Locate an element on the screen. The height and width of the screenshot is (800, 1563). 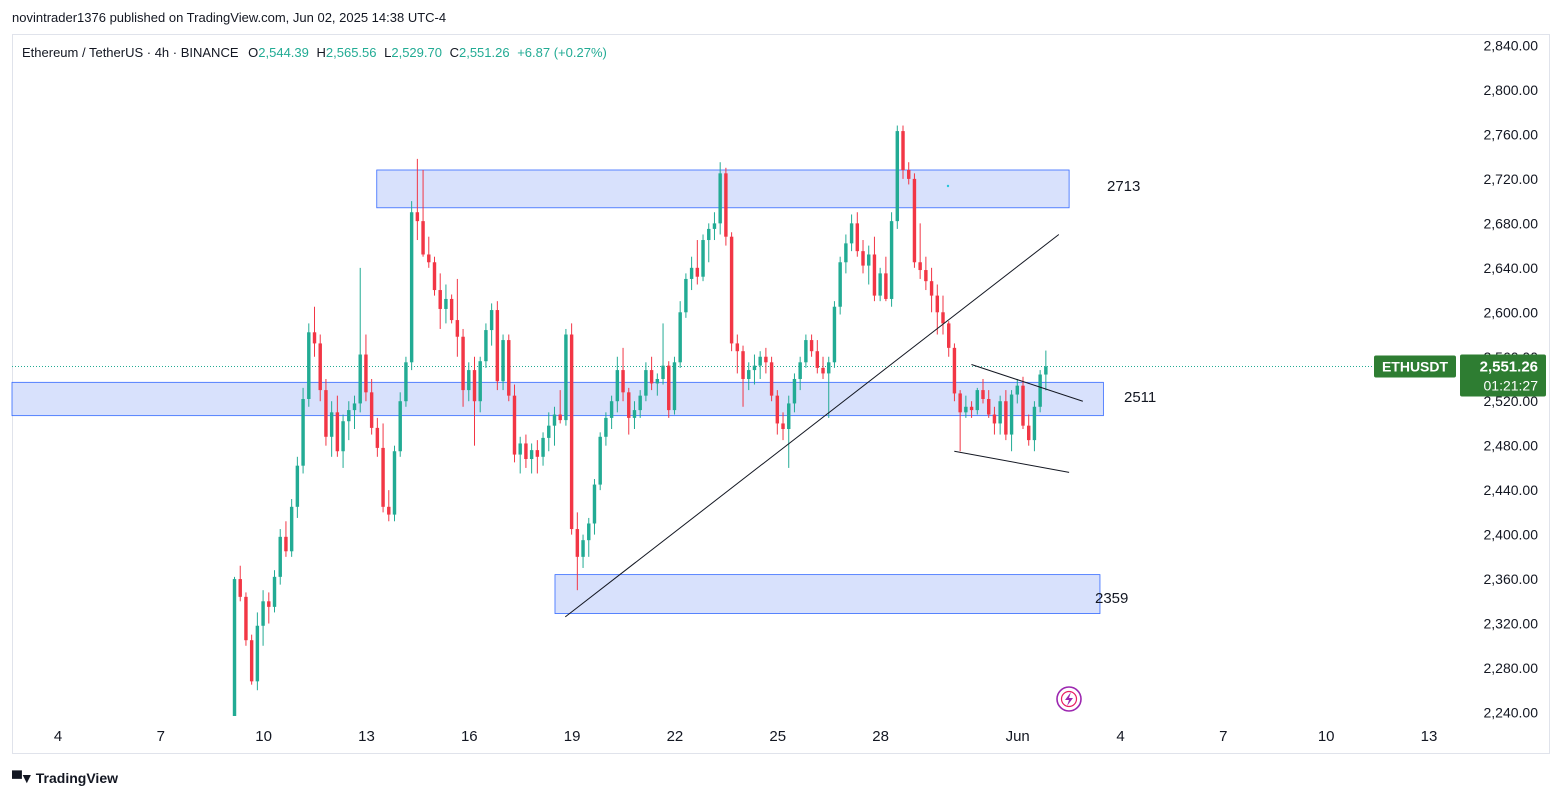
zone-label-2359: 2359 is located at coordinates (1111, 598).